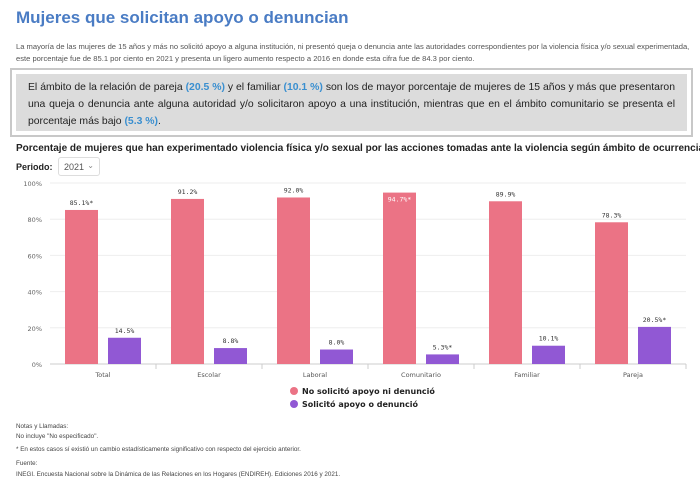  Describe the element at coordinates (57, 436) in the screenshot. I see `note-1: No incluye "No especificado".` at that location.